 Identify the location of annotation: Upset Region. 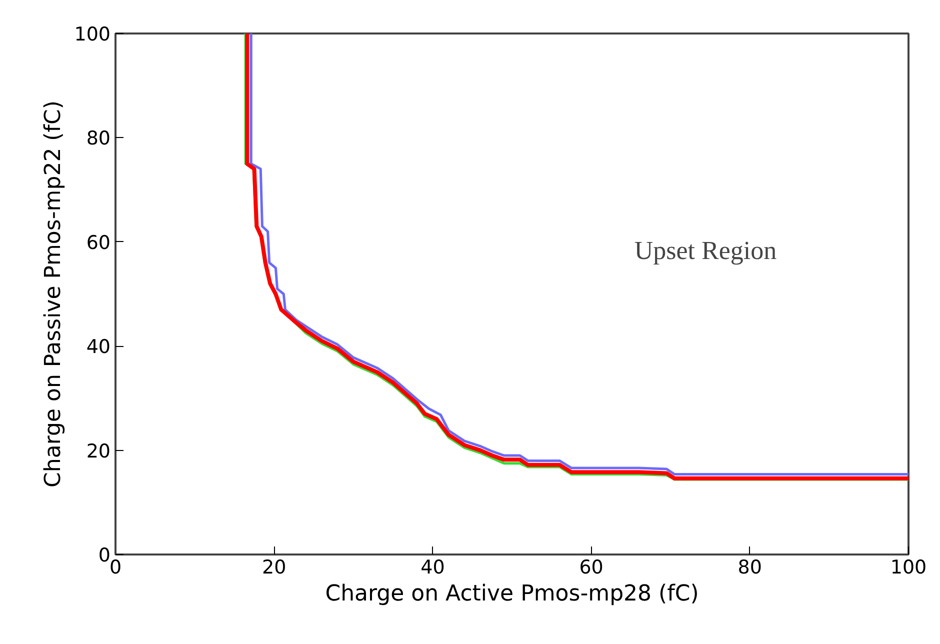
(705, 250).